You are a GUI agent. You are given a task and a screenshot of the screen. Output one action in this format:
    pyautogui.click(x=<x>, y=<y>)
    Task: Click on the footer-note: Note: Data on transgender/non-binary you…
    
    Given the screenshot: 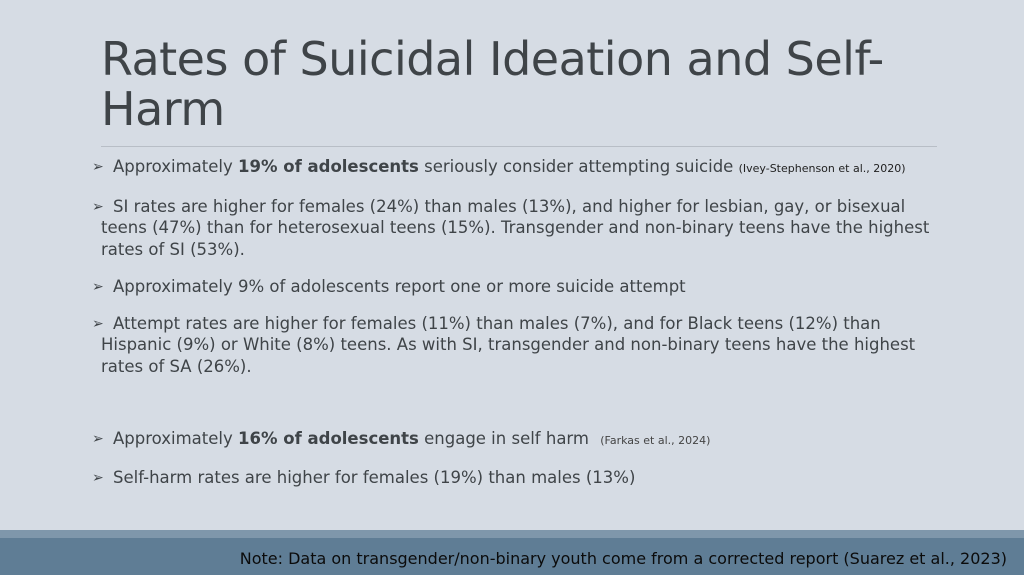 What is the action you would take?
    pyautogui.click(x=623, y=558)
    